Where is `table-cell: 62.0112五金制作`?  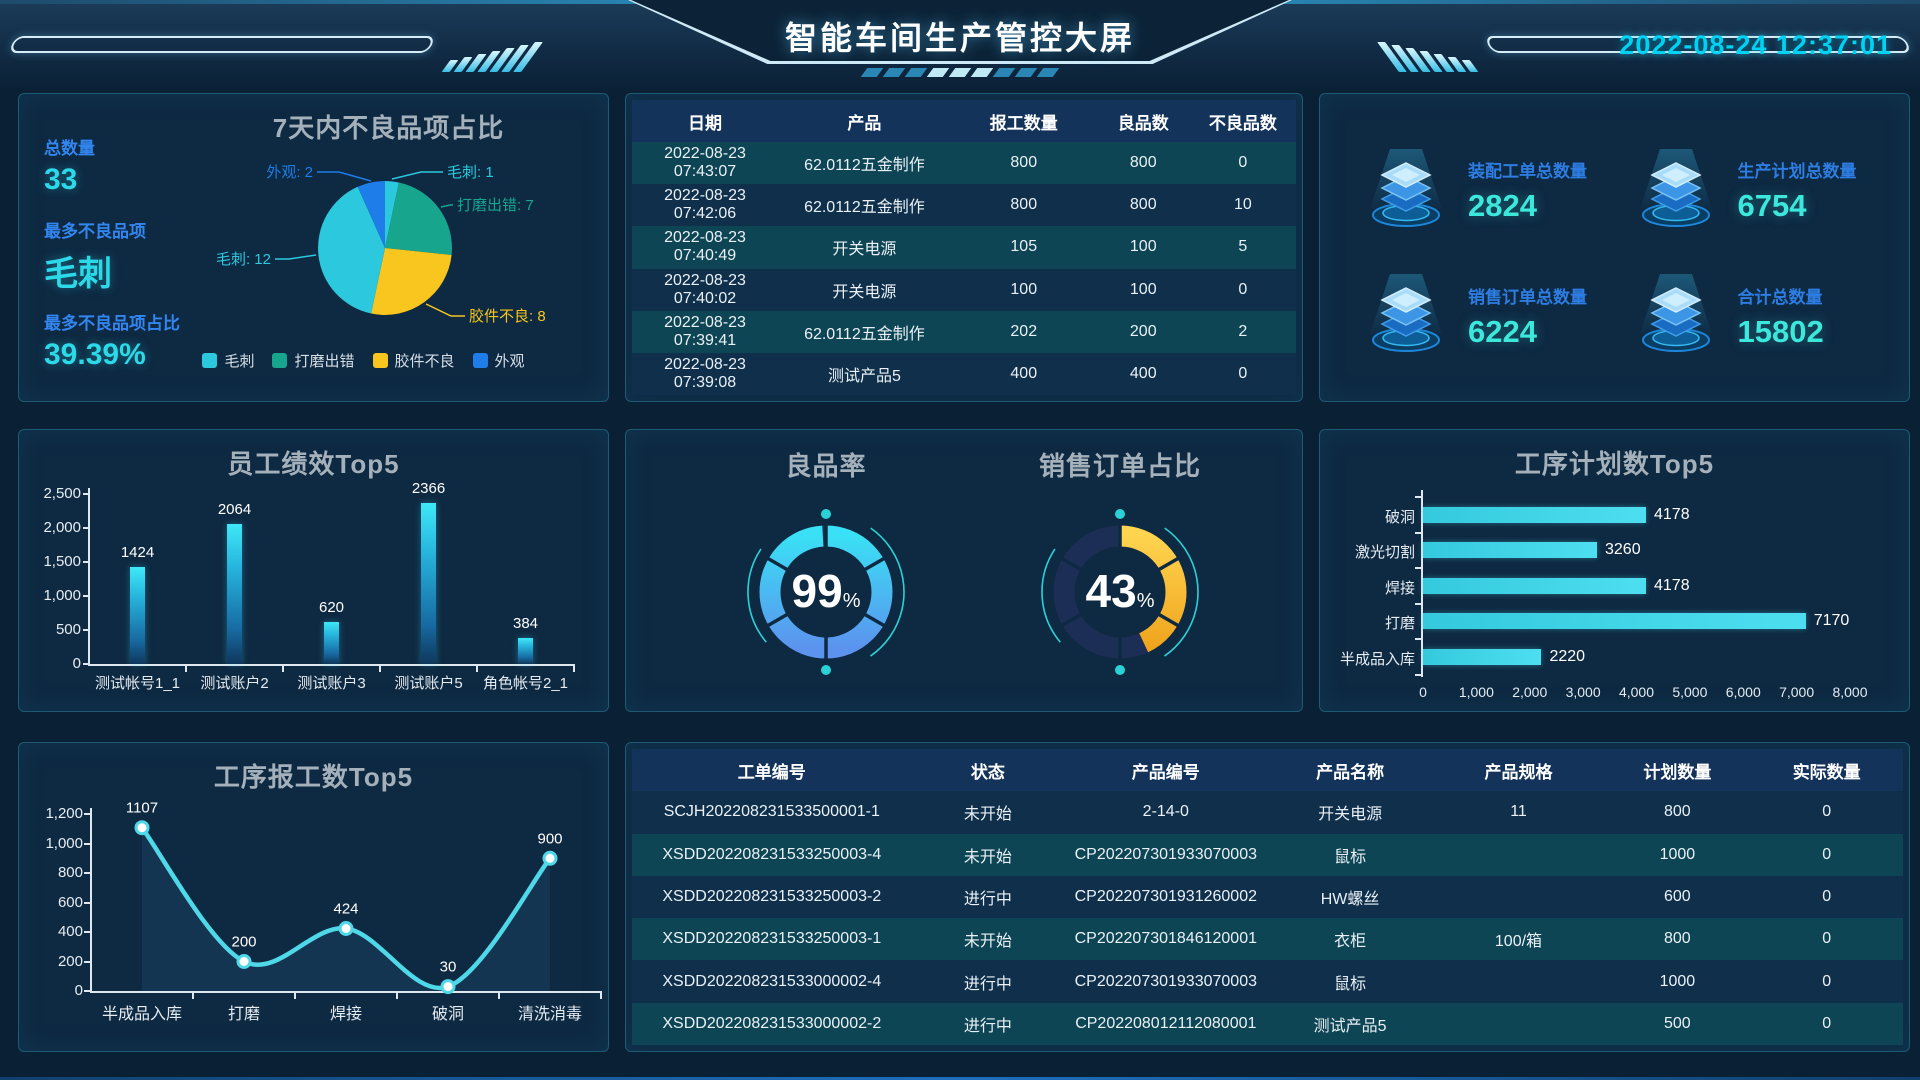
table-cell: 62.0112五金制作 is located at coordinates (864, 208).